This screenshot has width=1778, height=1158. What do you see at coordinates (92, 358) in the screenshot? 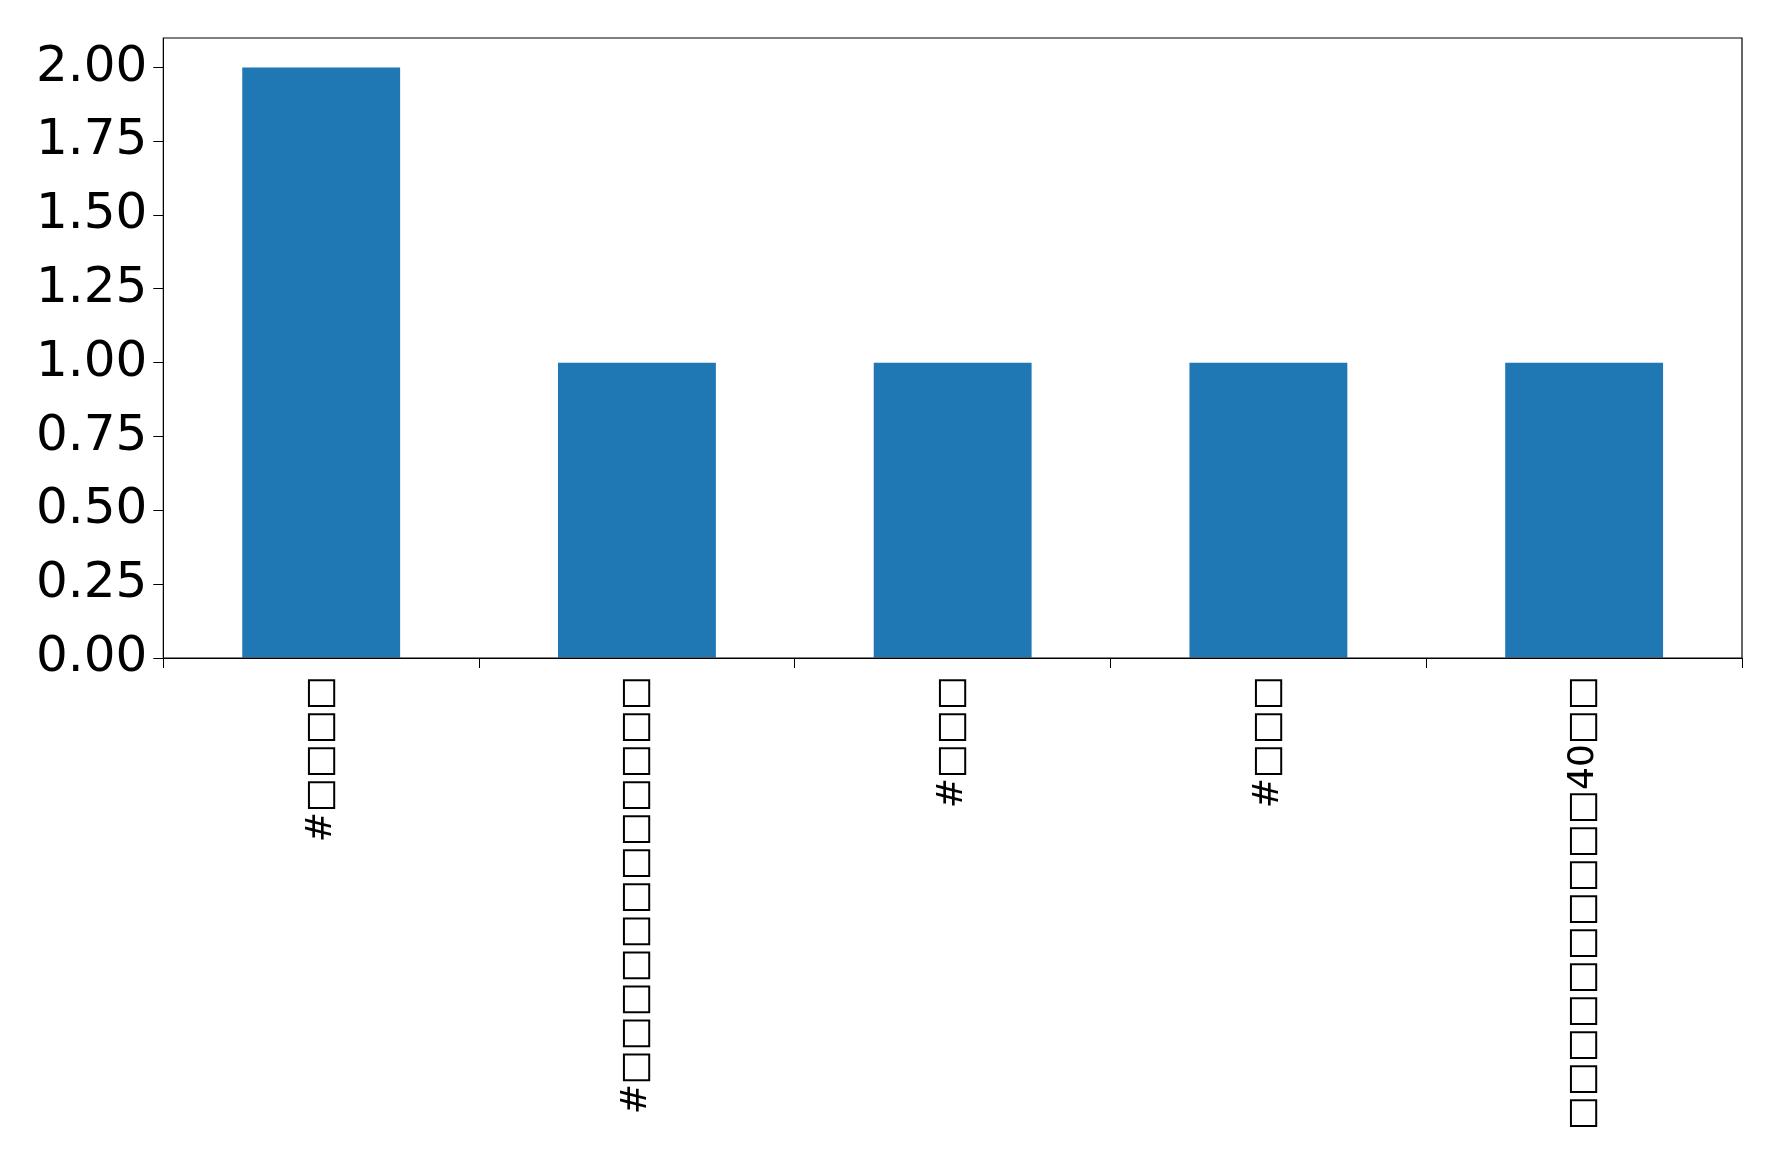
I see `y-tick-label: 1.00` at bounding box center [92, 358].